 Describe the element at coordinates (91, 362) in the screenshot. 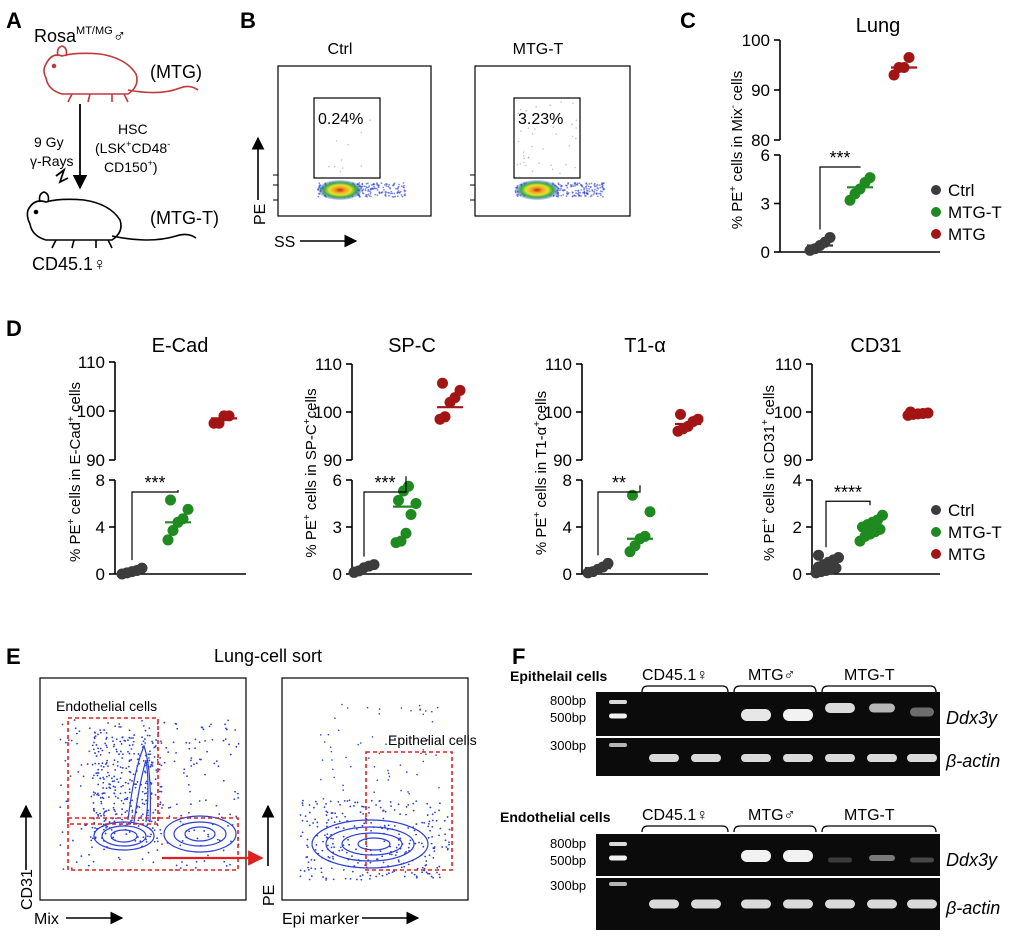

I see `y-tick-label: 110` at that location.